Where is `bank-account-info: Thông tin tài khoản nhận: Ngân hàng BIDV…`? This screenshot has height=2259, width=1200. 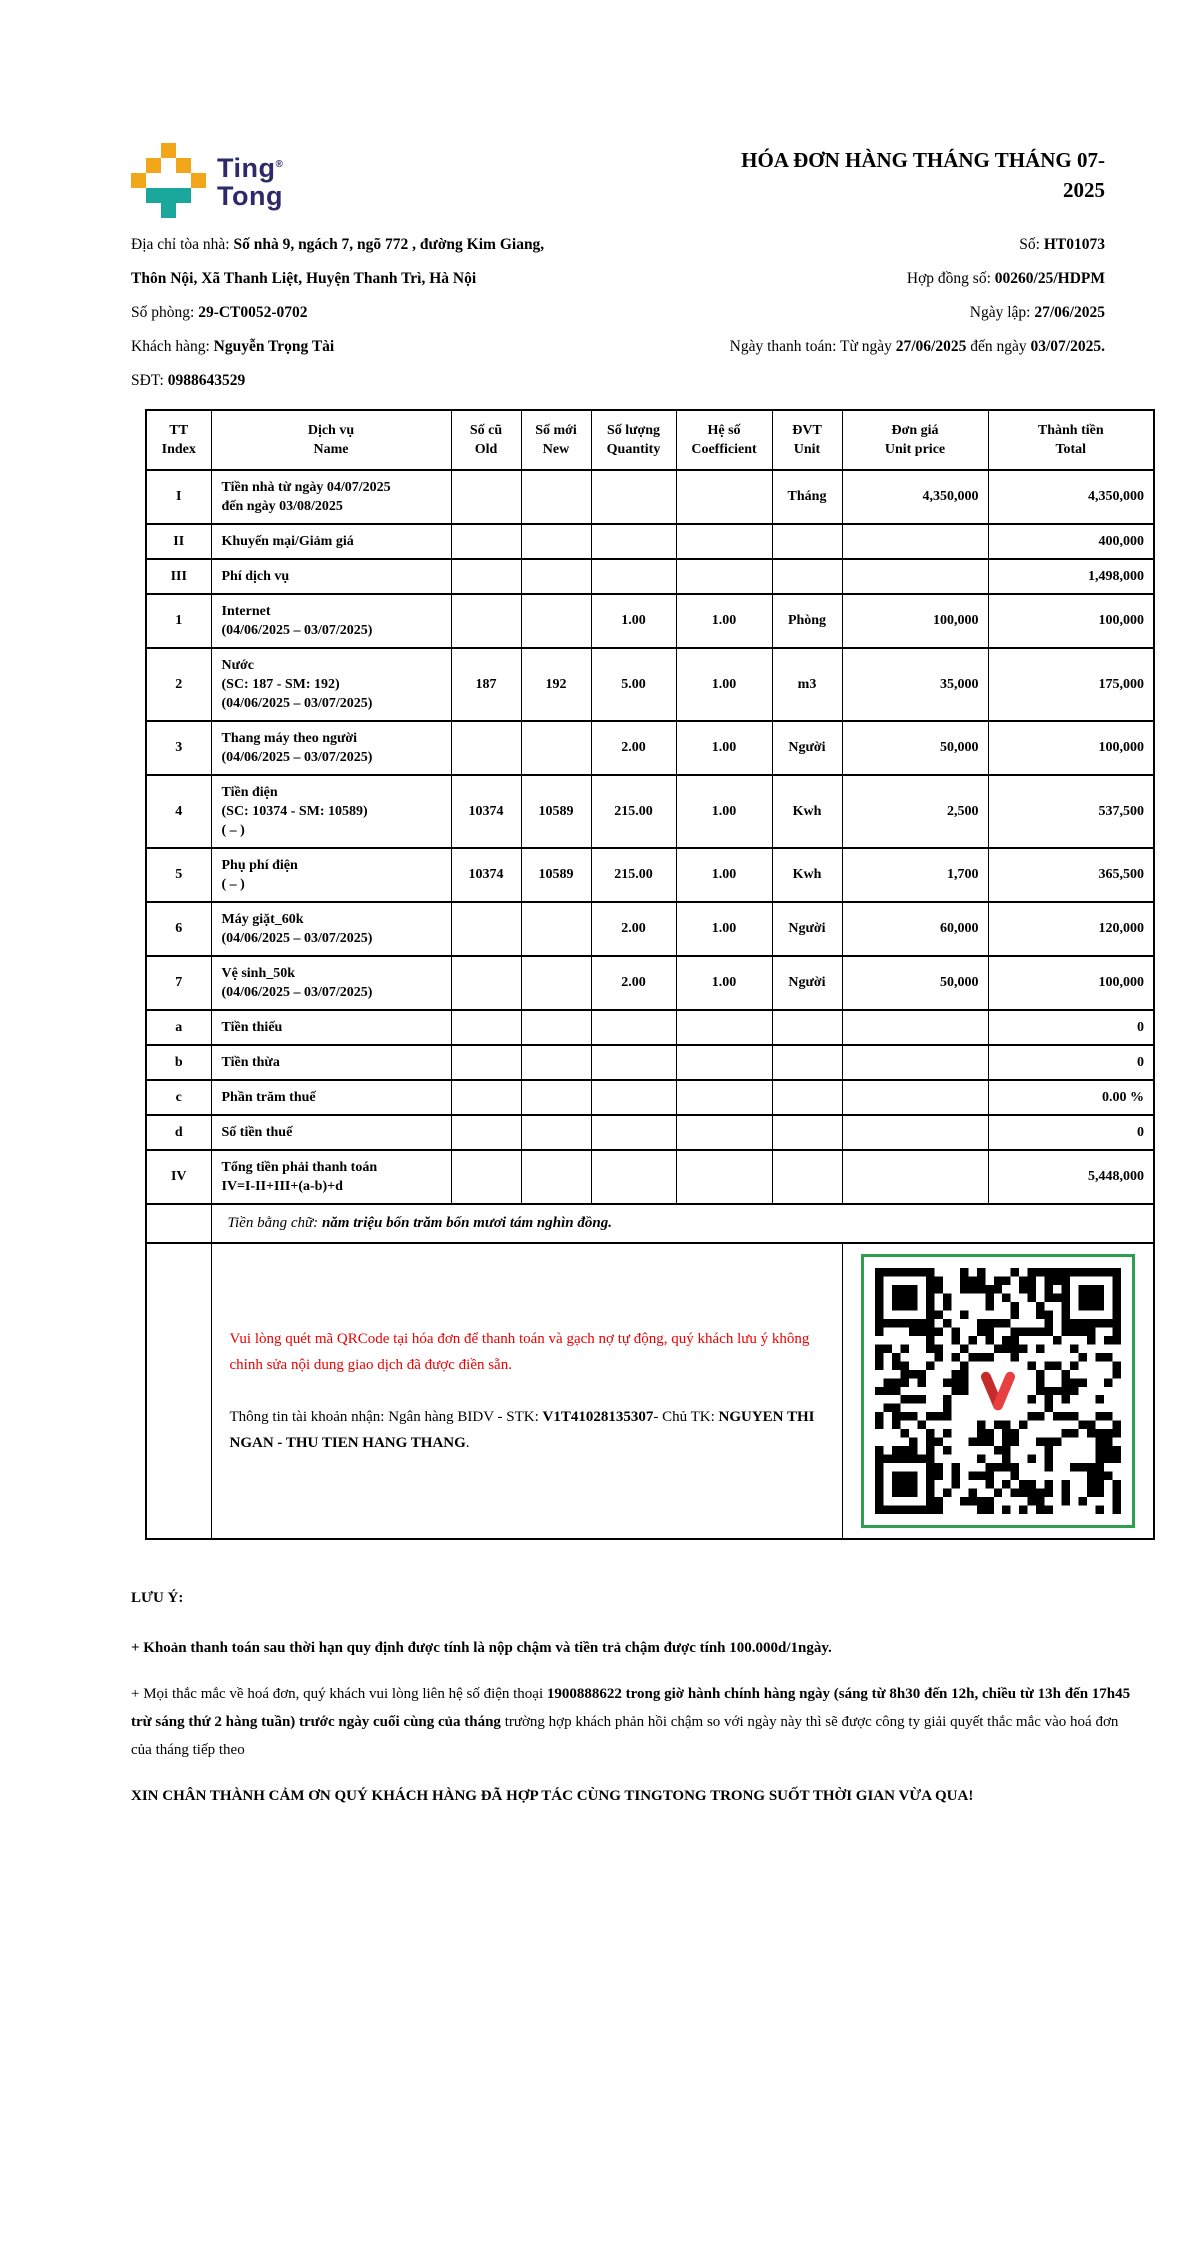 bank-account-info: Thông tin tài khoản nhận: Ngân hàng BIDV… is located at coordinates (522, 1430).